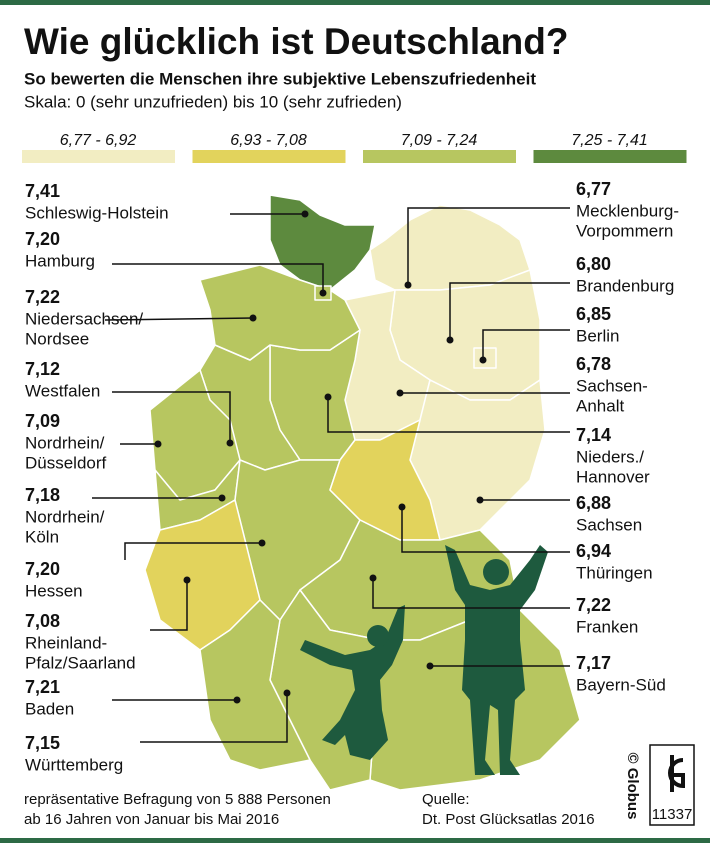 The width and height of the screenshot is (710, 843). Describe the element at coordinates (597, 335) in the screenshot. I see `region-name: Berlin` at that location.